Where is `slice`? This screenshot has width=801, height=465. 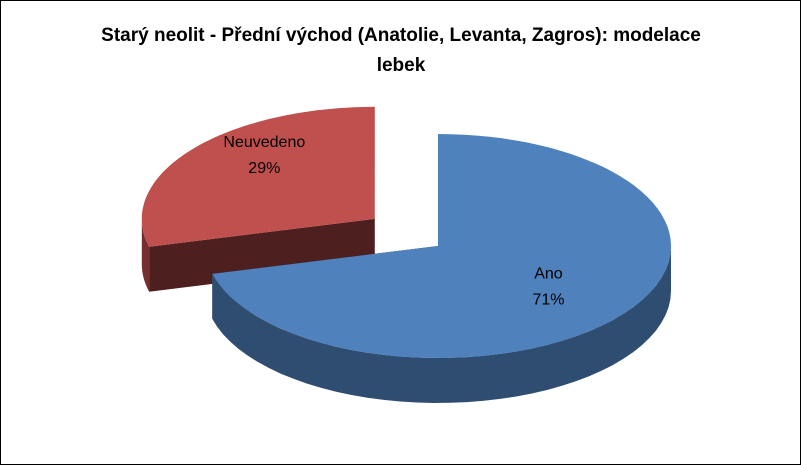
slice is located at coordinates (258, 176).